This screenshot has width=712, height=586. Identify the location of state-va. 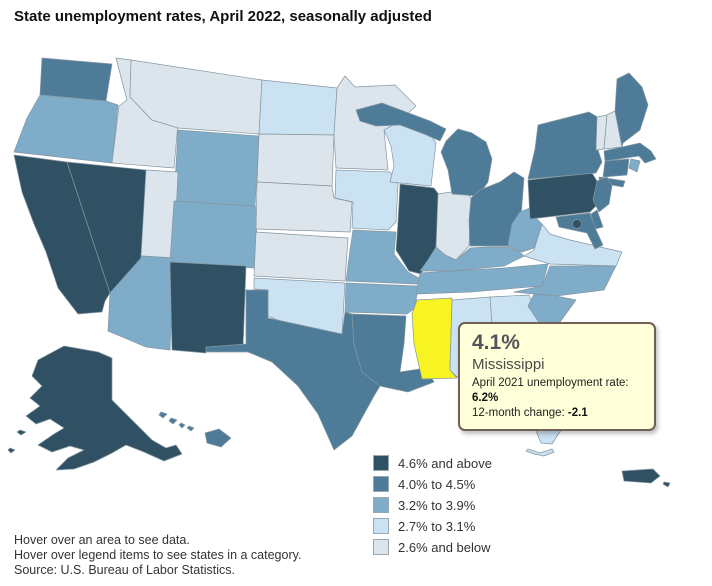
(573, 245).